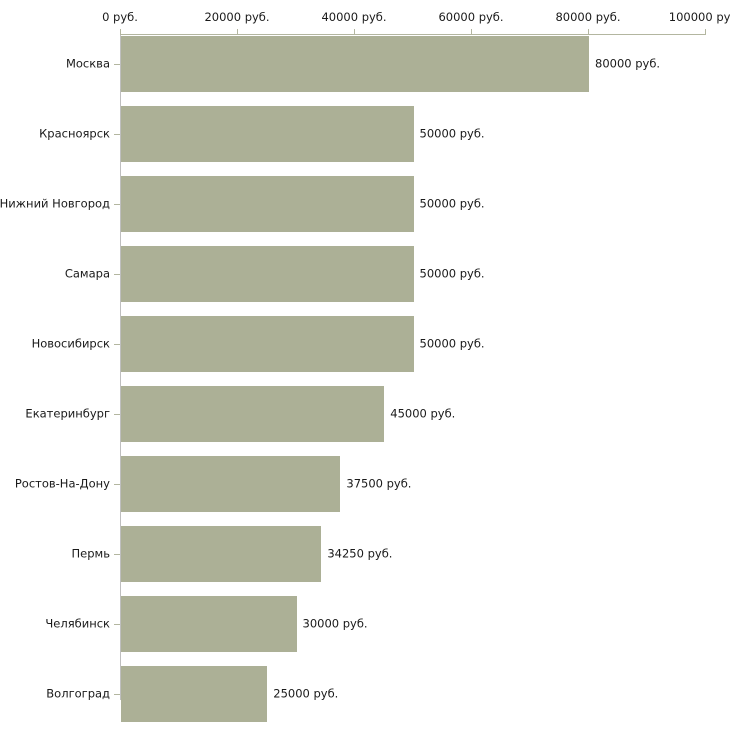  Describe the element at coordinates (62, 483) in the screenshot. I see `y-axis-category-label: Ростов-На-Дону` at that location.